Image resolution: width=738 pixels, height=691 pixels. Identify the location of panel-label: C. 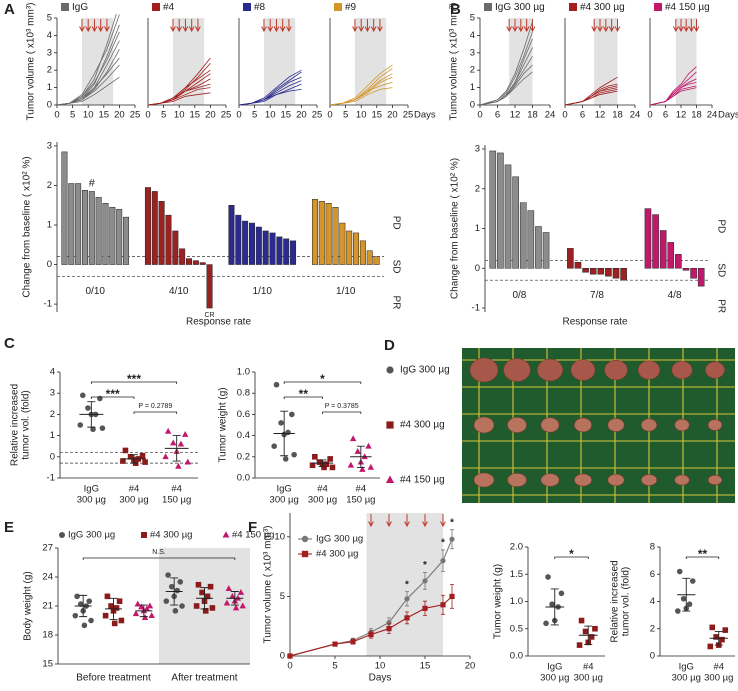
(9, 343).